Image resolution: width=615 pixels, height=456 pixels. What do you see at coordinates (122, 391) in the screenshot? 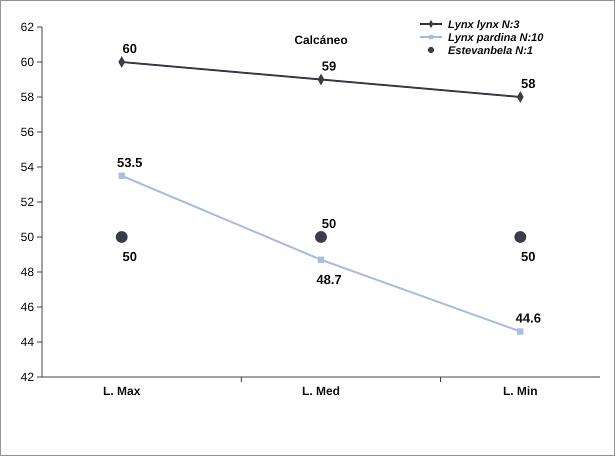
I see `x-tick-label: L. Max` at bounding box center [122, 391].